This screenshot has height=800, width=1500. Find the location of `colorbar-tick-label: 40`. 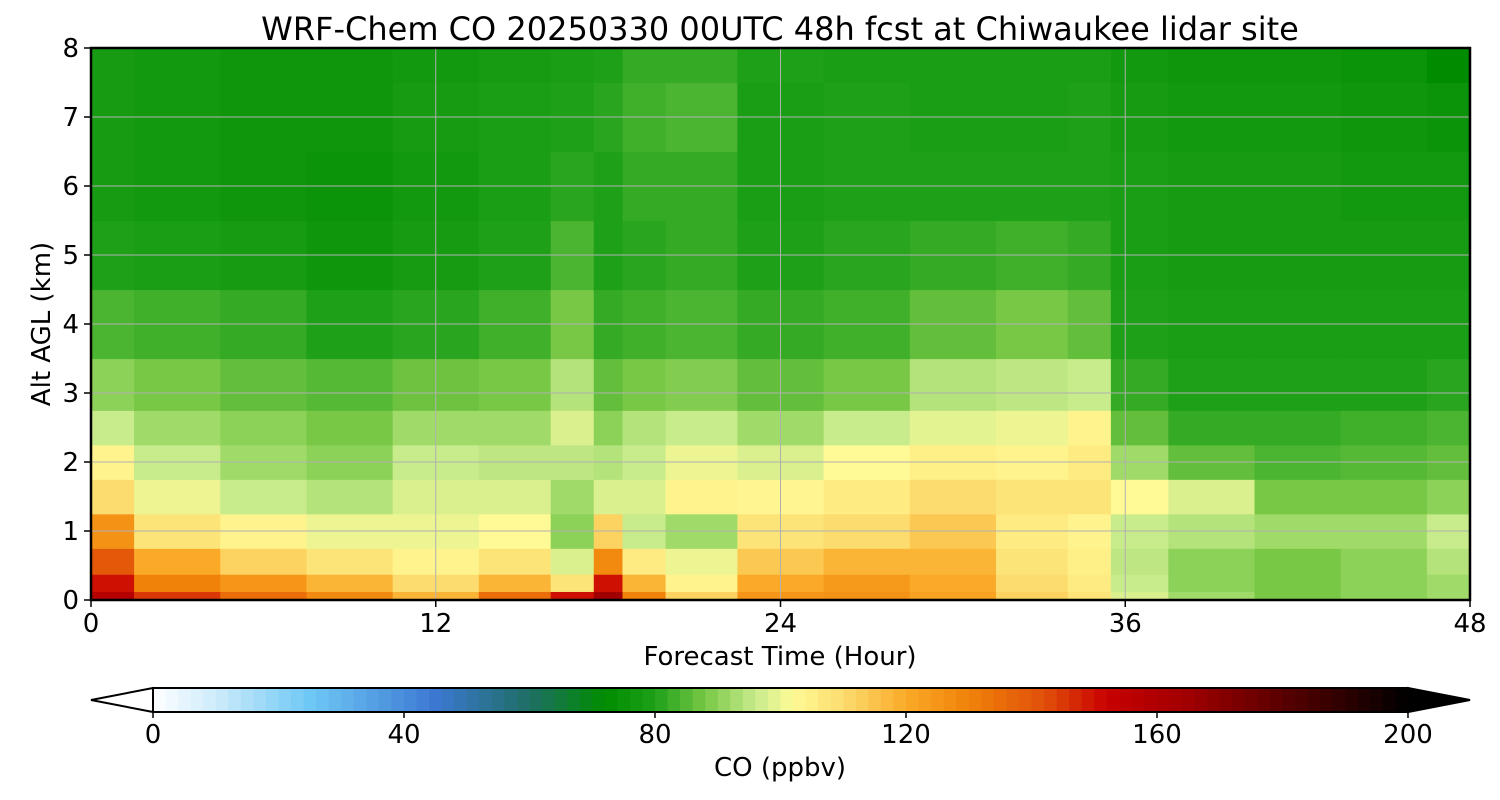

colorbar-tick-label: 40 is located at coordinates (403, 735).